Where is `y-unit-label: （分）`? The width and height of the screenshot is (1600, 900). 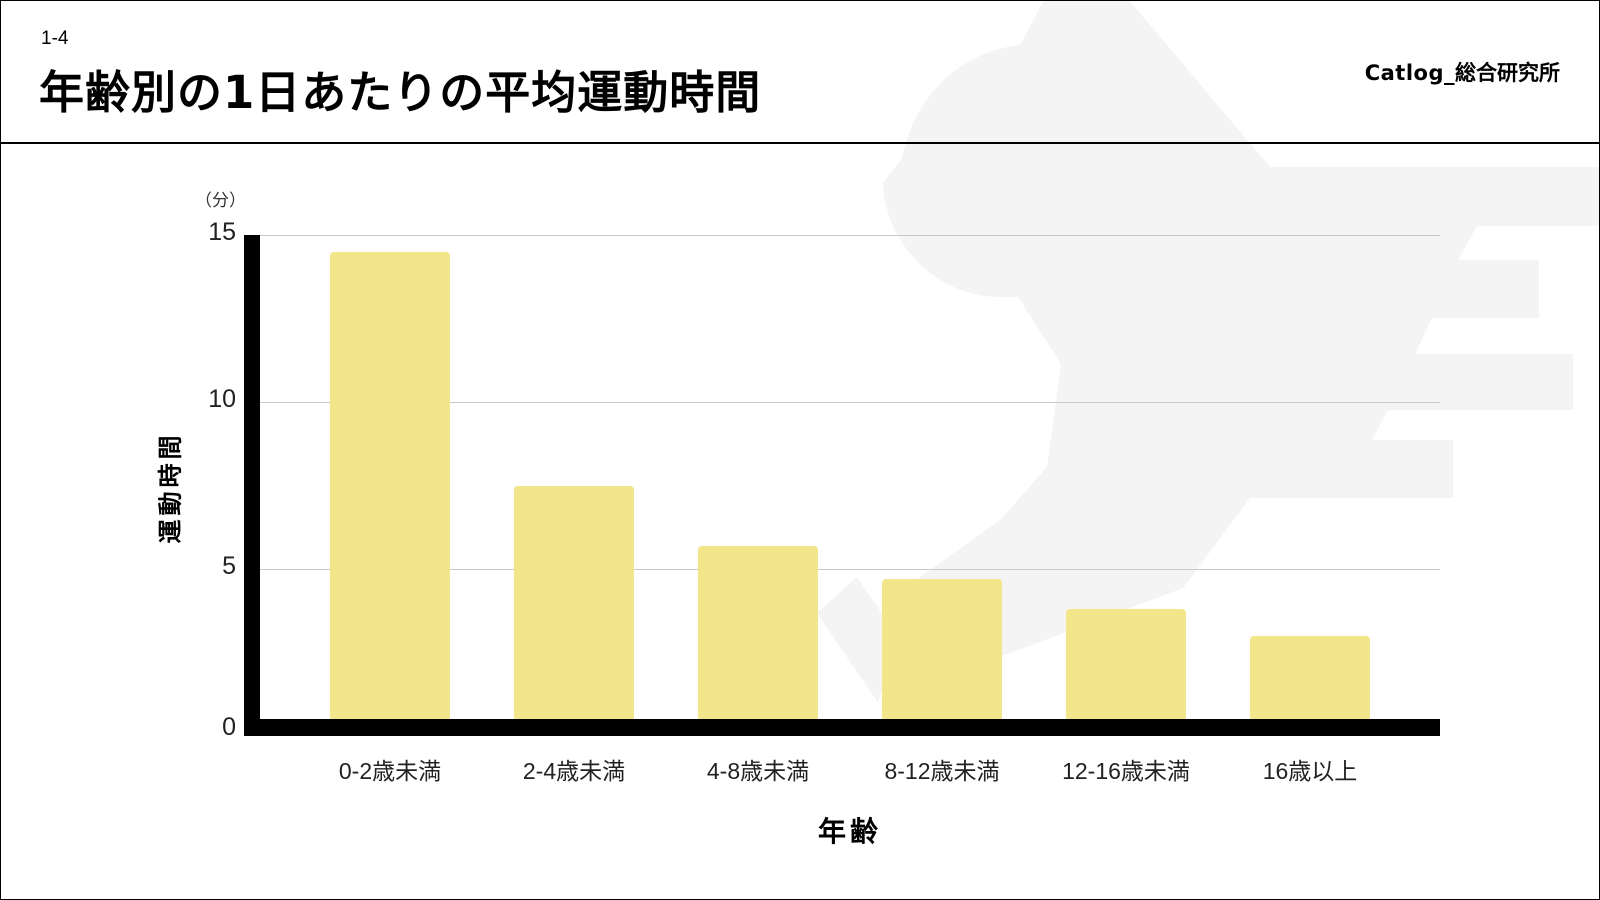
y-unit-label: （分） is located at coordinates (220, 201).